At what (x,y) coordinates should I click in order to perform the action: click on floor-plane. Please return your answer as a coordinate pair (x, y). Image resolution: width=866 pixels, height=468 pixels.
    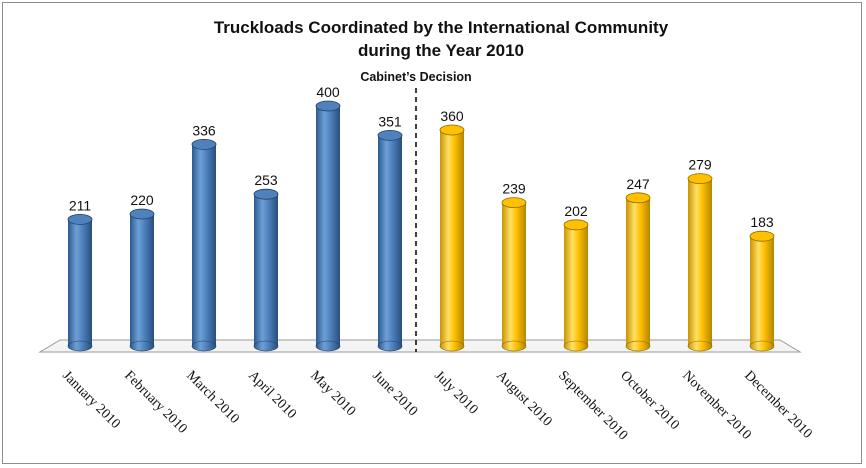
    Looking at the image, I should click on (420, 346).